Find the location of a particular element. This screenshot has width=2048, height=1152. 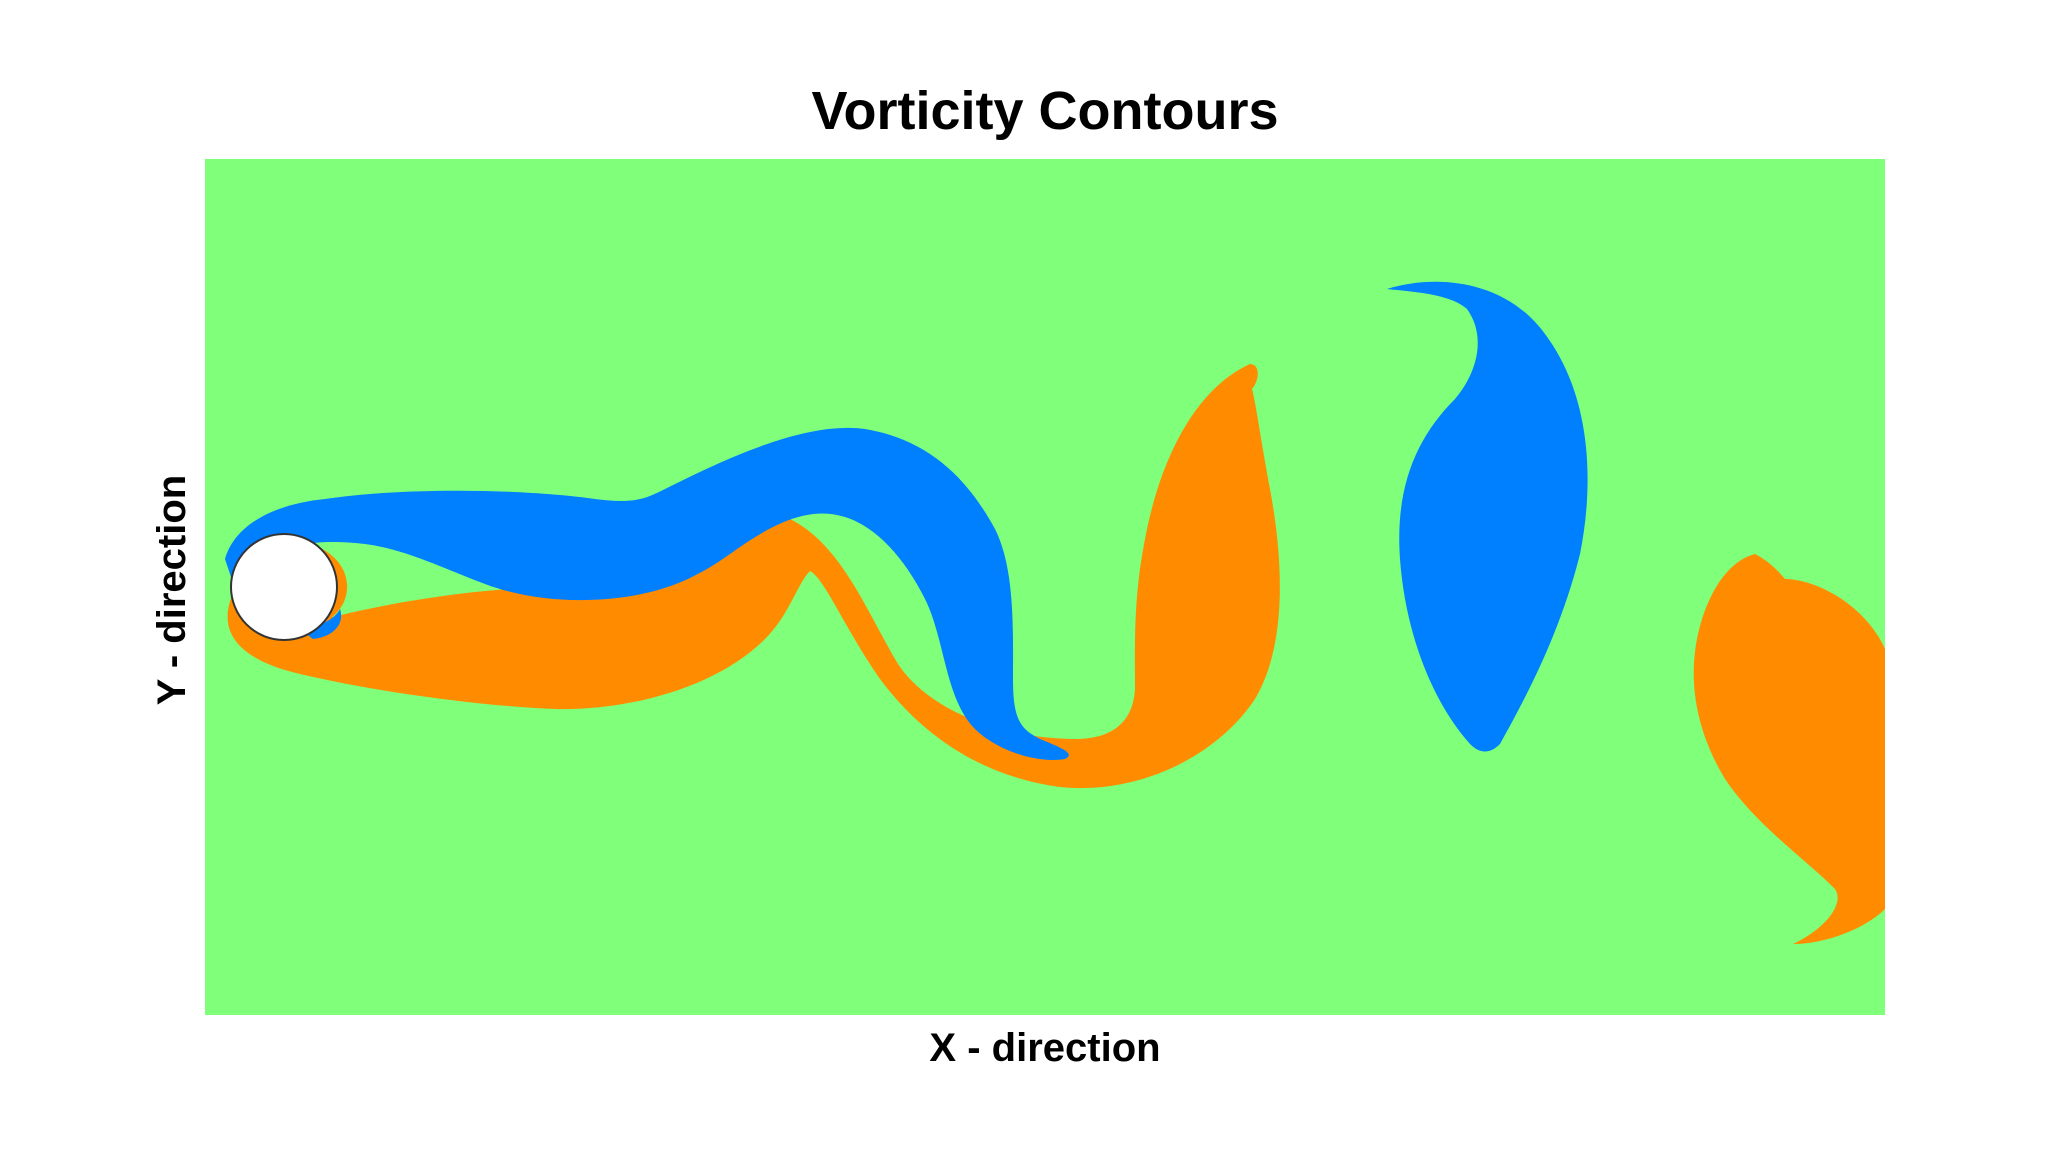

x-axis-label: X - direction is located at coordinates (1045, 1048).